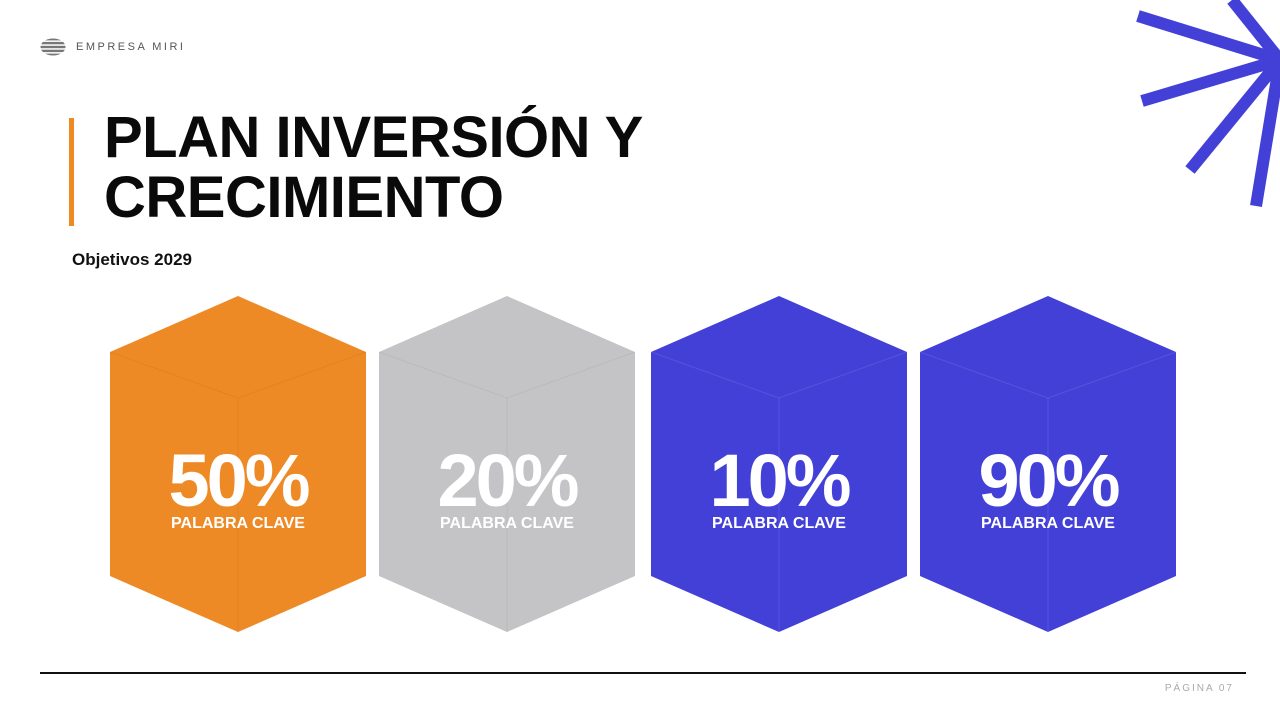 This screenshot has height=720, width=1280. What do you see at coordinates (780, 480) in the screenshot?
I see `cube-3-value: 10%` at bounding box center [780, 480].